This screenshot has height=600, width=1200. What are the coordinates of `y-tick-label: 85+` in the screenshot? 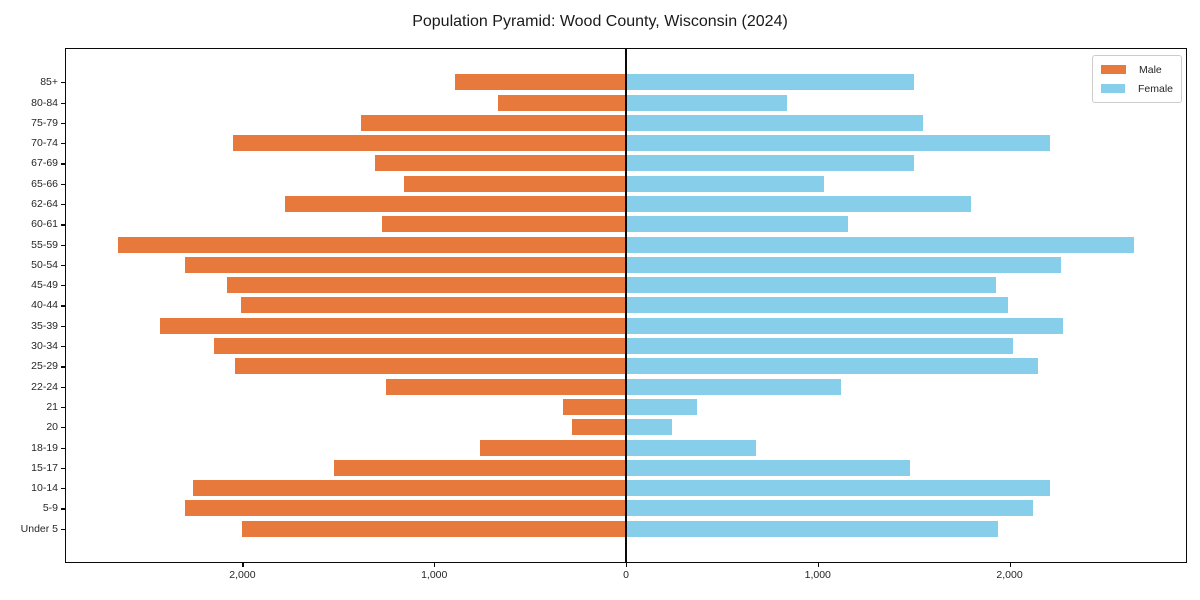 It's located at (49, 82).